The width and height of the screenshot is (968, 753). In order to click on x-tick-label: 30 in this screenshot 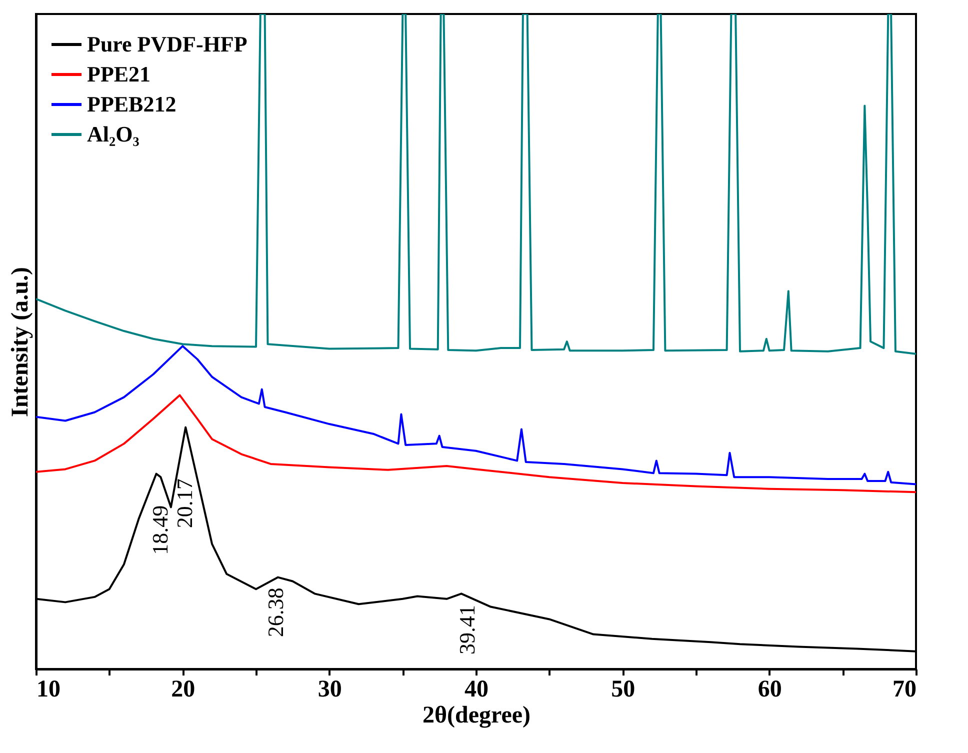, I will do `click(330, 689)`.